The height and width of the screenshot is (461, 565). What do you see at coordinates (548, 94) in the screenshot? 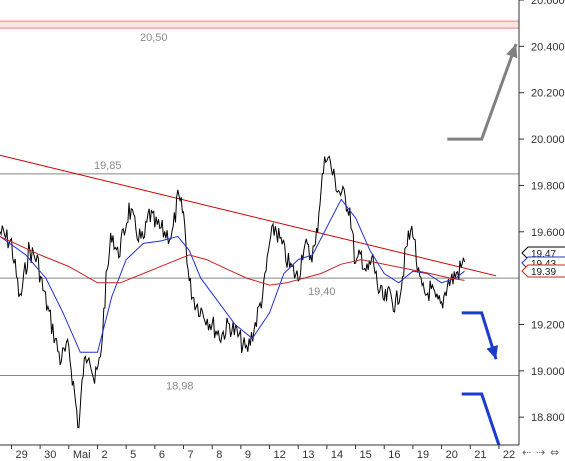
I see `y-tick-label: 20.200` at bounding box center [548, 94].